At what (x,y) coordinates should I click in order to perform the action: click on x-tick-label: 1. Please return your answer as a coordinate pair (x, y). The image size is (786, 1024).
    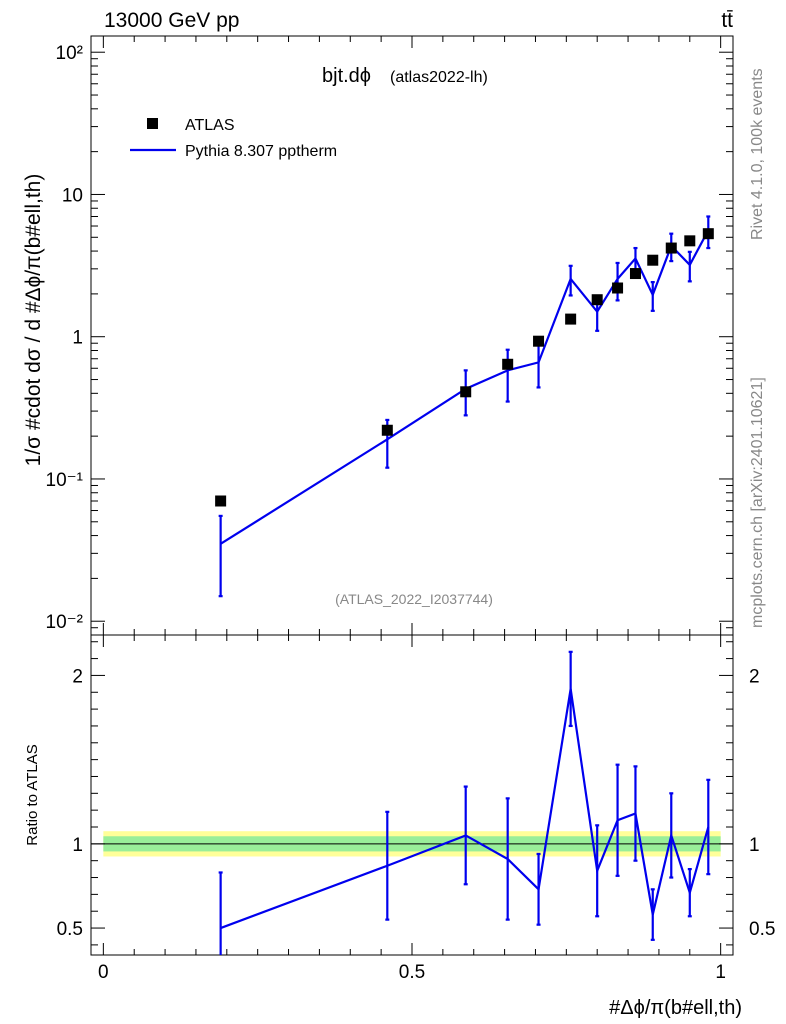
    Looking at the image, I should click on (720, 972).